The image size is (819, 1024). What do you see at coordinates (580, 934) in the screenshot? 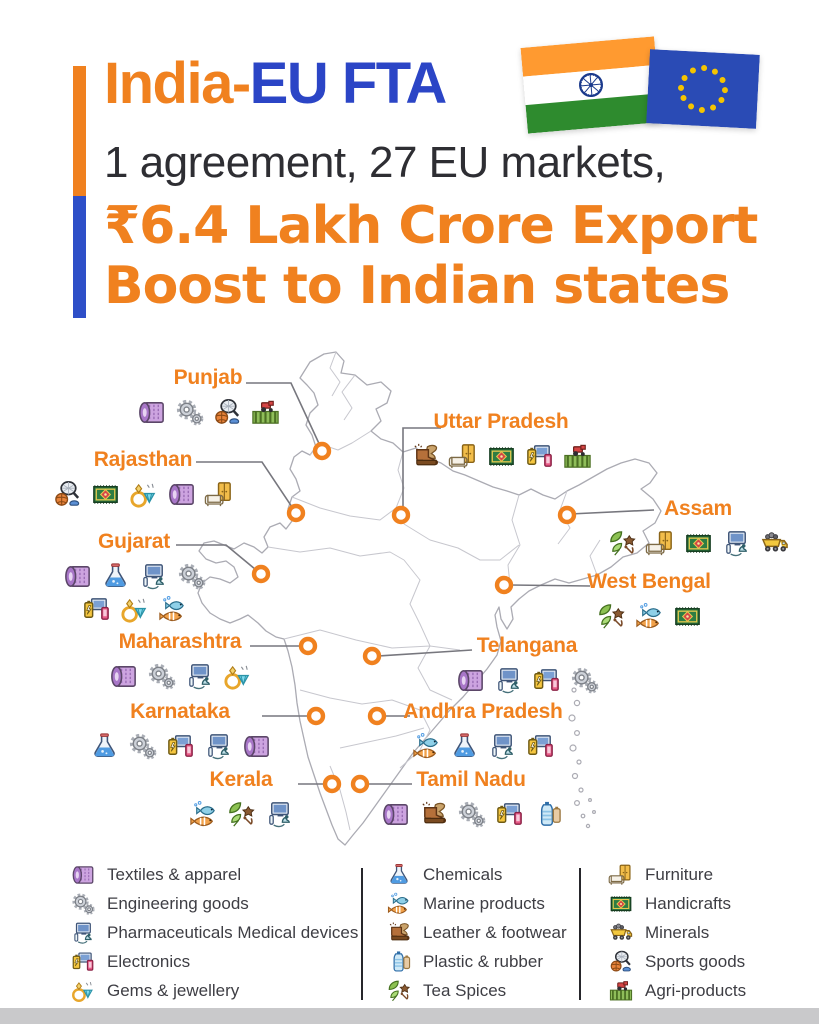
I see `legend-divider` at bounding box center [580, 934].